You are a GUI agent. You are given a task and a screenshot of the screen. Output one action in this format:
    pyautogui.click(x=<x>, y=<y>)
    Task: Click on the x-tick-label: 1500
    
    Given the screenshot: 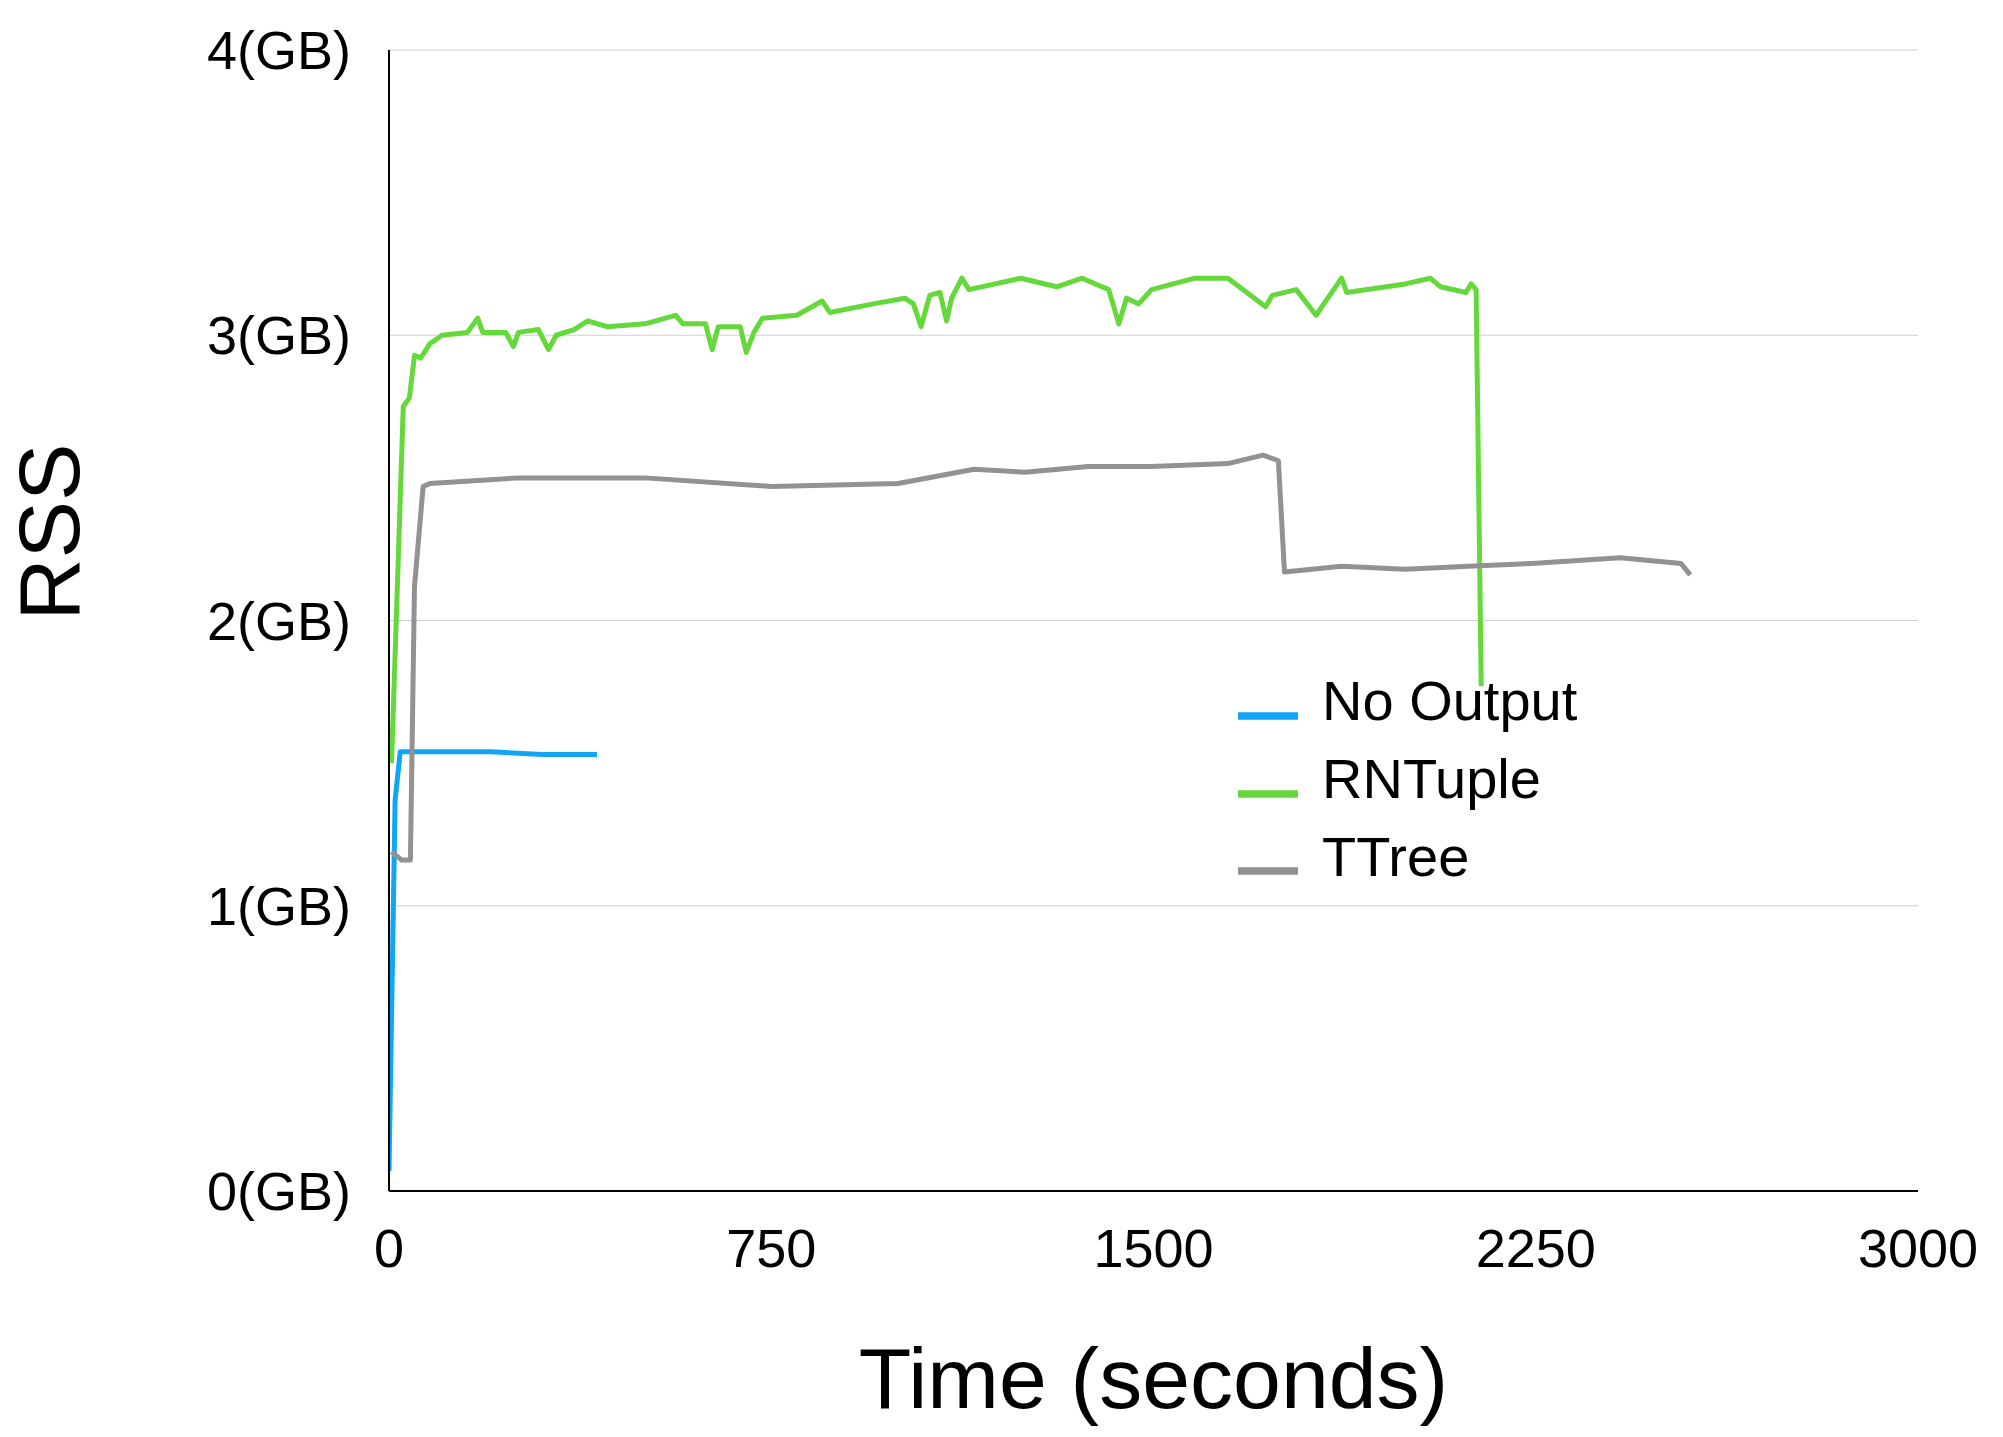 What is the action you would take?
    pyautogui.click(x=1153, y=1248)
    